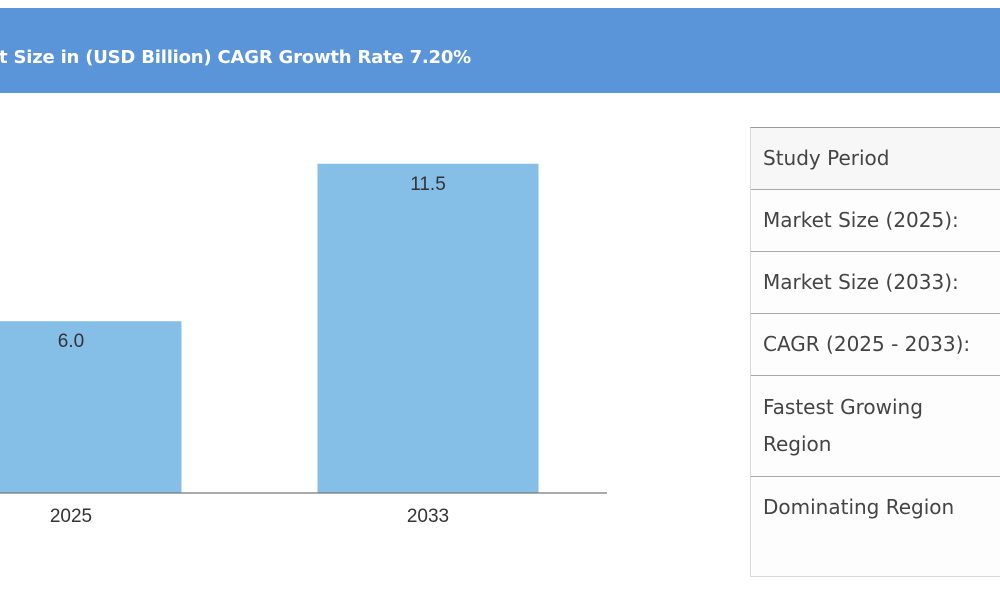 This screenshot has height=600, width=1000. What do you see at coordinates (71, 341) in the screenshot?
I see `bar-value-label-2025: 6.0` at bounding box center [71, 341].